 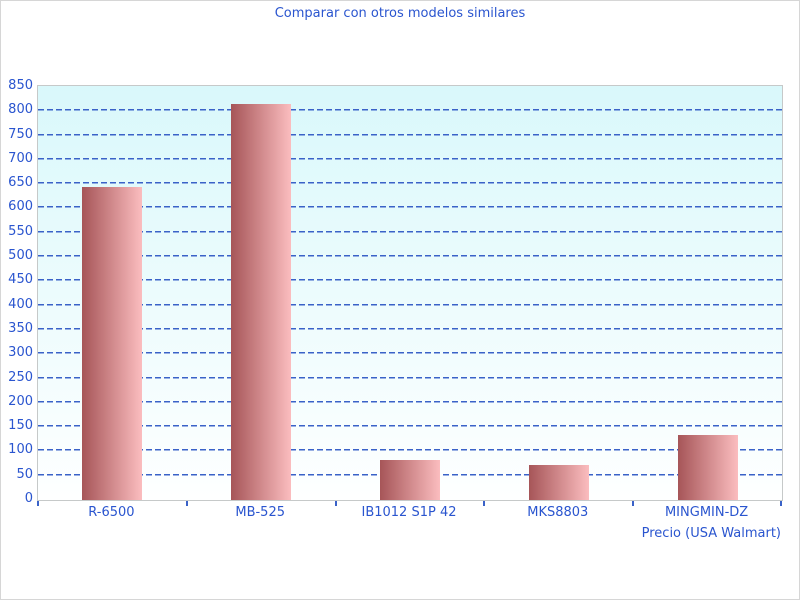 What do you see at coordinates (711, 533) in the screenshot?
I see `x-axis-title: Precio (USA Walmart)` at bounding box center [711, 533].